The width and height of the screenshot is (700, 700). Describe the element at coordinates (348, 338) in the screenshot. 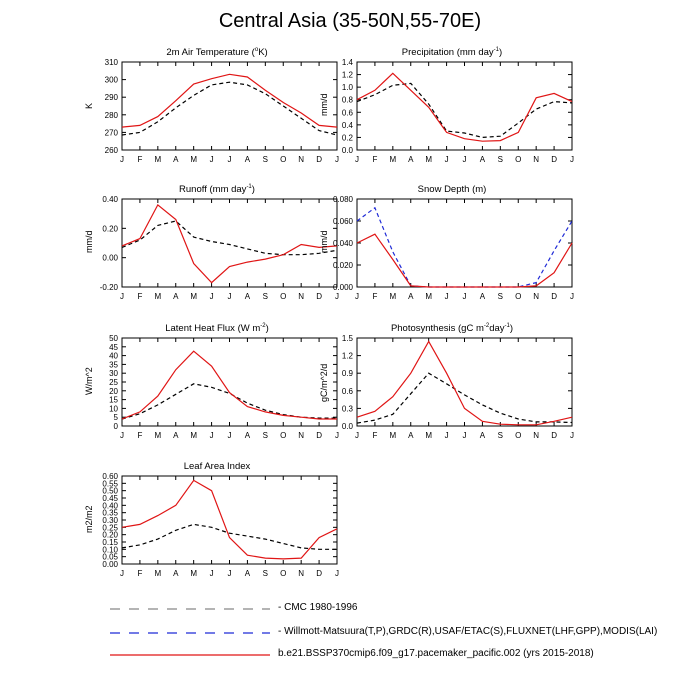

I see `y-tick-label: 1.5` at that location.